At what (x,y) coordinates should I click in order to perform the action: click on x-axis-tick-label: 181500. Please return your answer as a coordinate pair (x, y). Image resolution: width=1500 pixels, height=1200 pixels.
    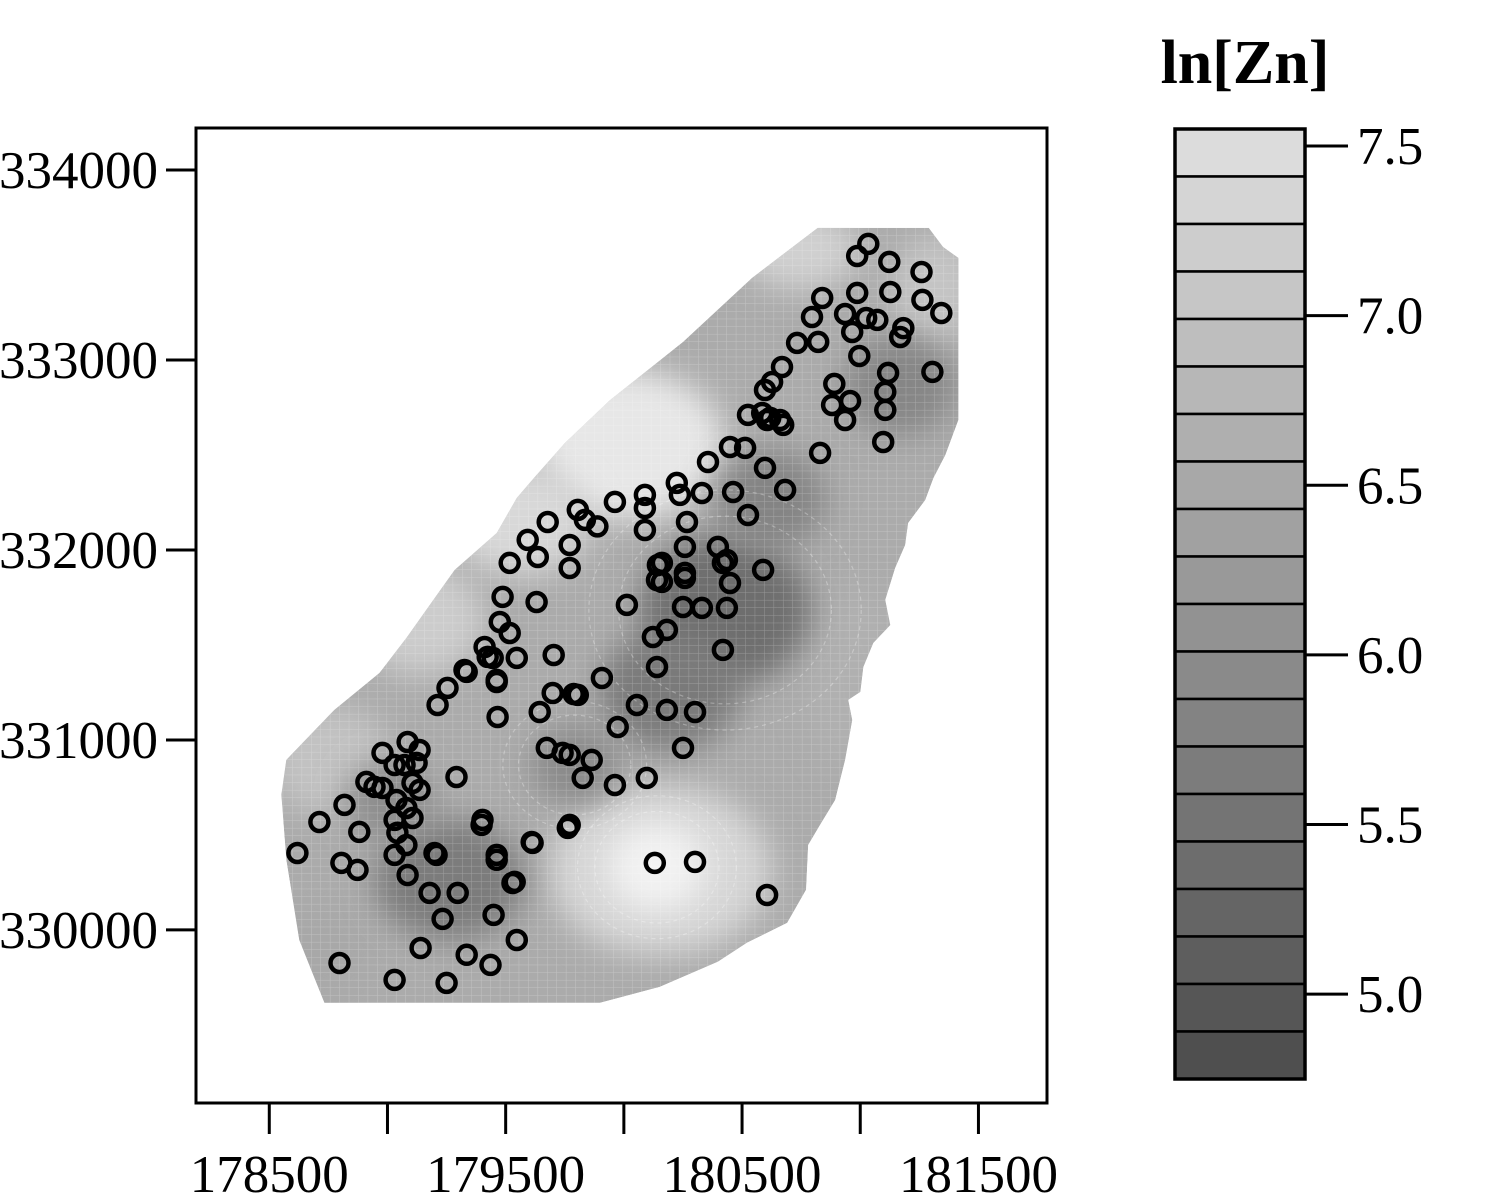
    Looking at the image, I should click on (978, 1173).